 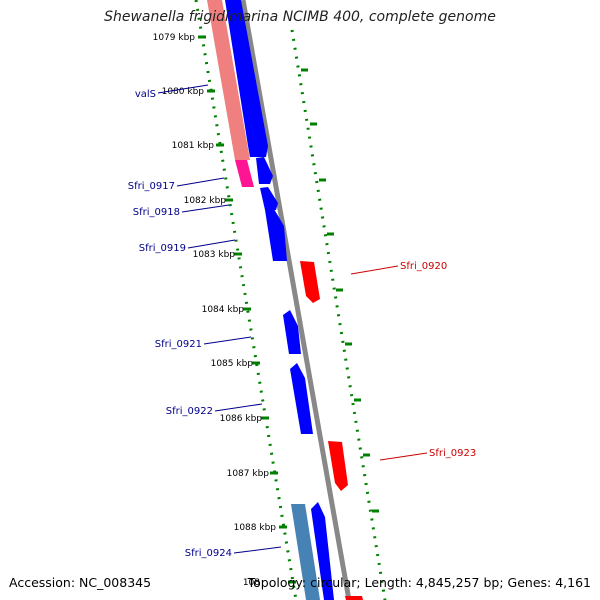 I want to click on kbp-label-1087: 1087 kbp, so click(x=248, y=474).